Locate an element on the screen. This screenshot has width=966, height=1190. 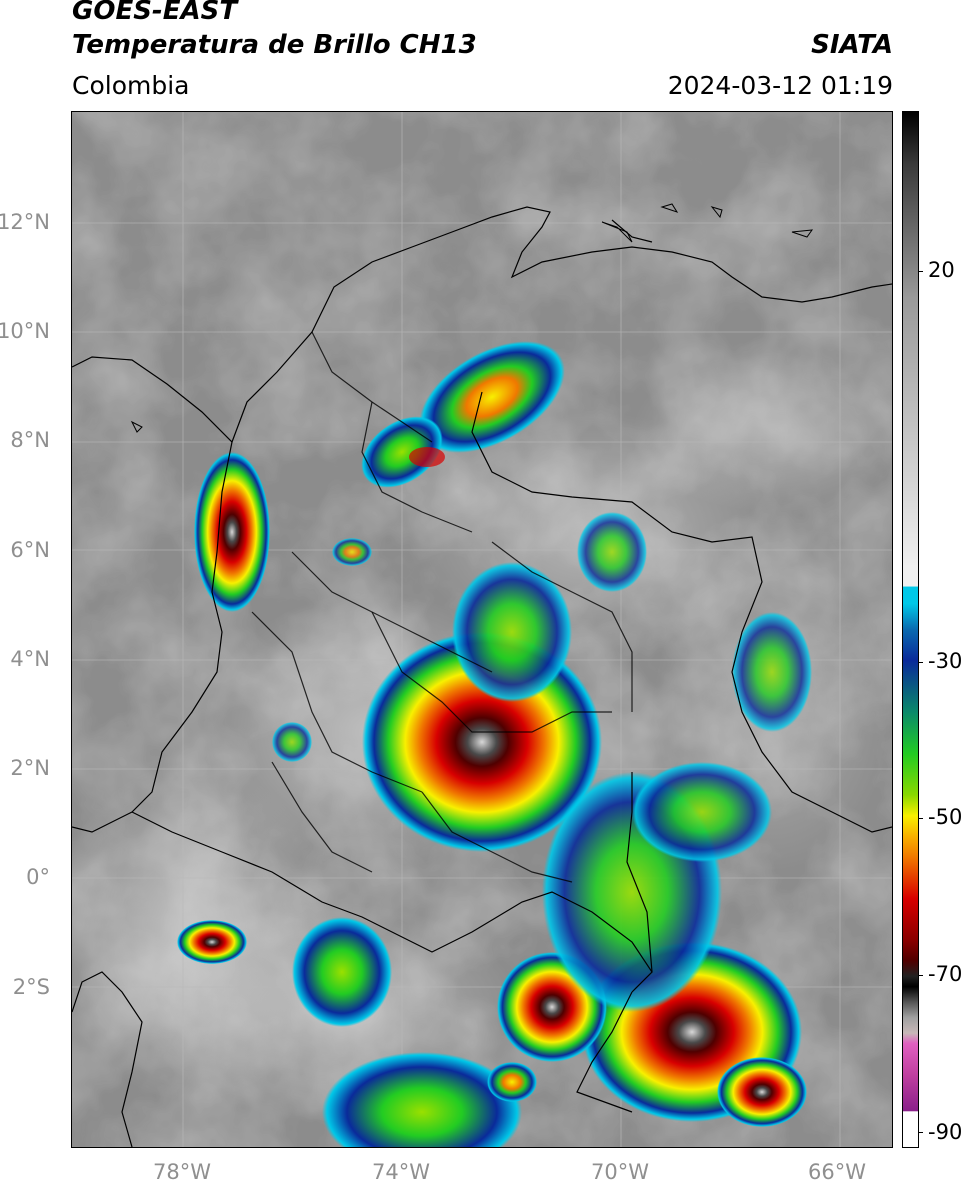
lon-label-74w: 74°W is located at coordinates (401, 1172).